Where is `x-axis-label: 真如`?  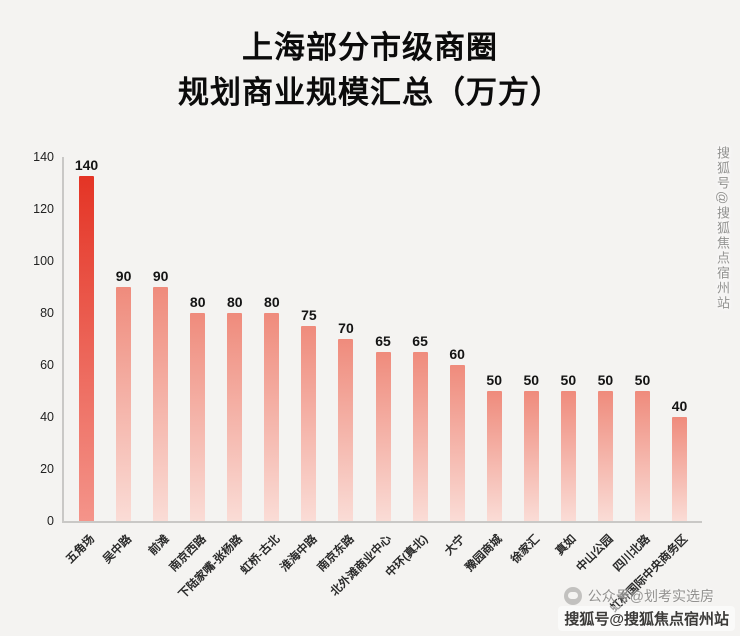 x-axis-label: 真如 is located at coordinates (566, 545).